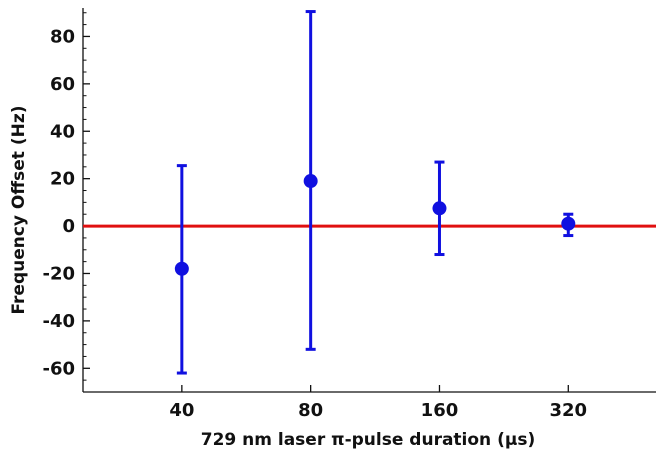  What do you see at coordinates (62, 84) in the screenshot?
I see `y-tick-label: 60` at bounding box center [62, 84].